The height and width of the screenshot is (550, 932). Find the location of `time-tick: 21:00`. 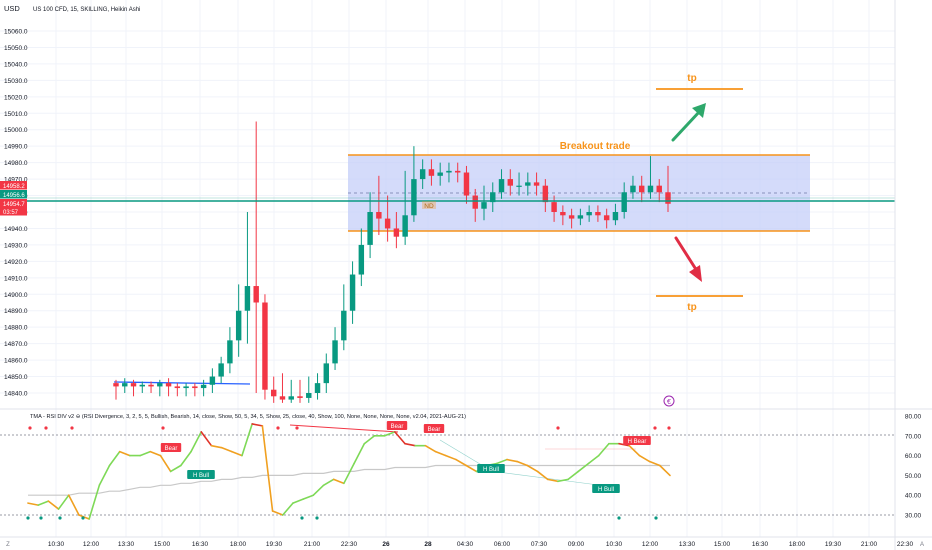

time-tick: 21:00 is located at coordinates (869, 544).